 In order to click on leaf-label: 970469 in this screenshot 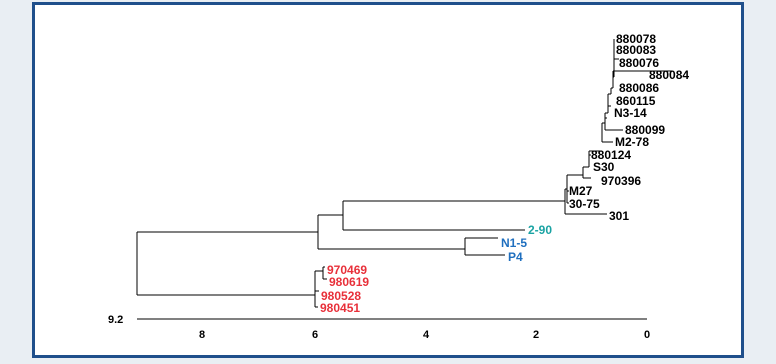, I will do `click(347, 270)`.